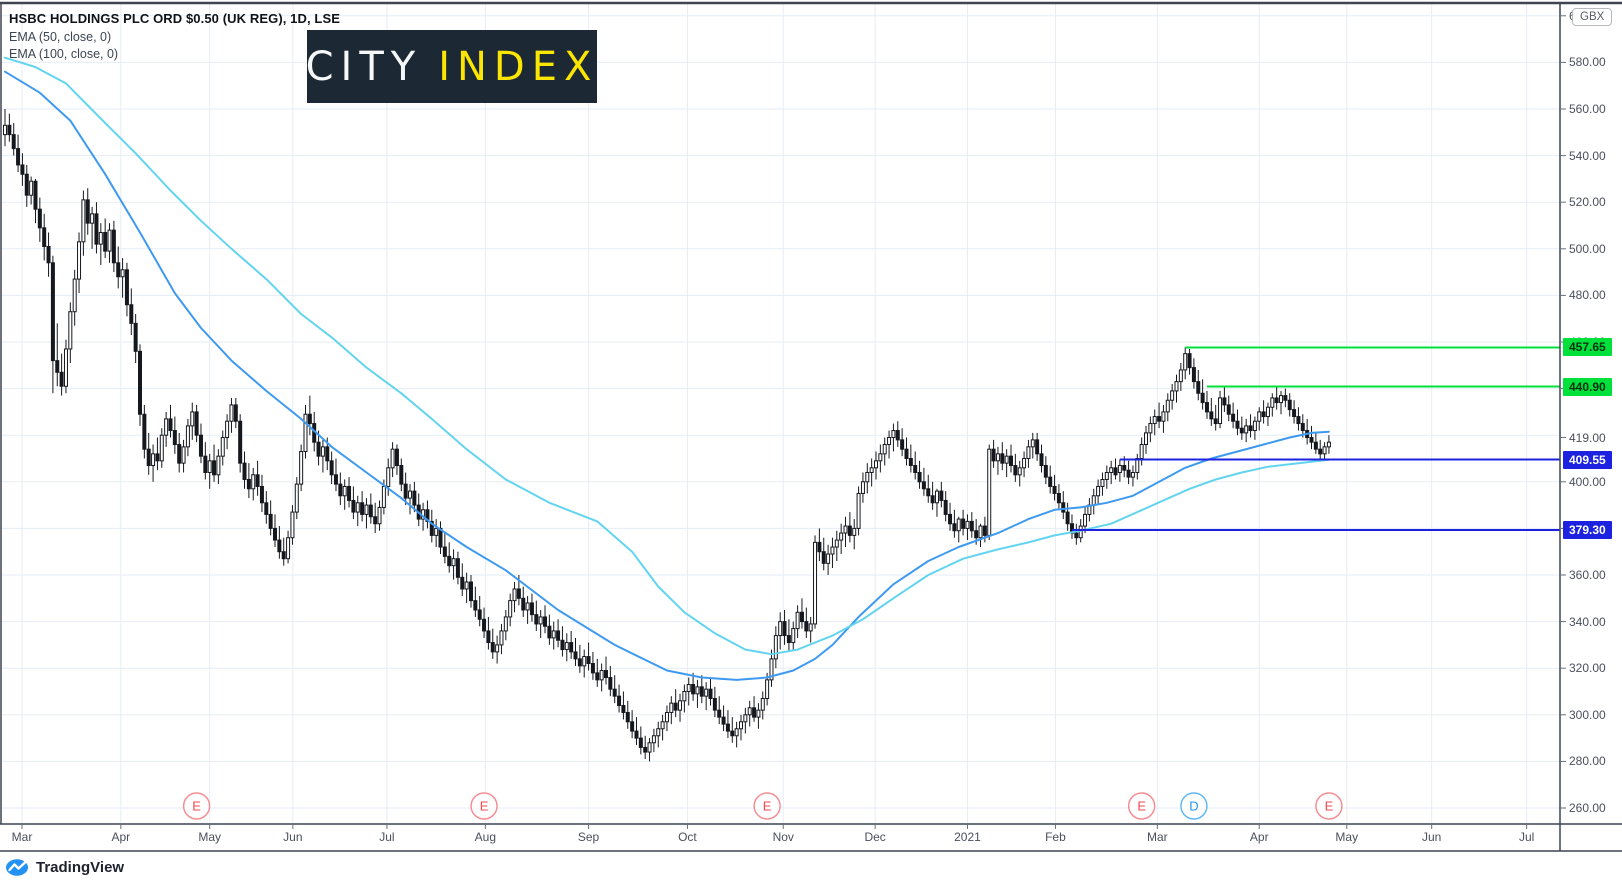 Image resolution: width=1622 pixels, height=890 pixels. What do you see at coordinates (1587, 386) in the screenshot?
I see `level-price-label: 440.90` at bounding box center [1587, 386].